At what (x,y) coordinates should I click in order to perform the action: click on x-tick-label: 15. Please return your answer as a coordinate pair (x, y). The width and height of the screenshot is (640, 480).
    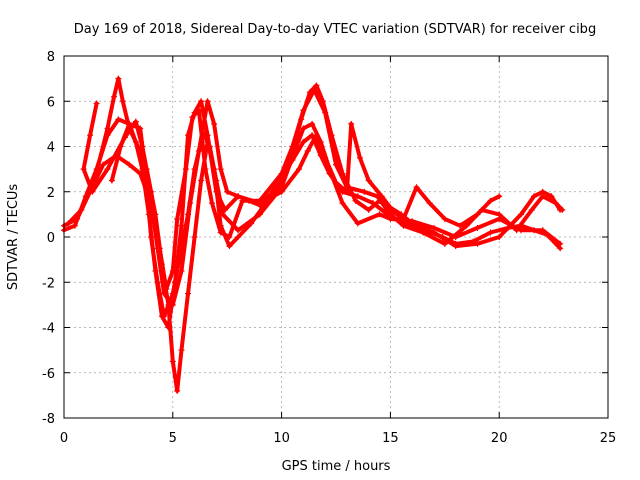
    Looking at the image, I should click on (390, 438).